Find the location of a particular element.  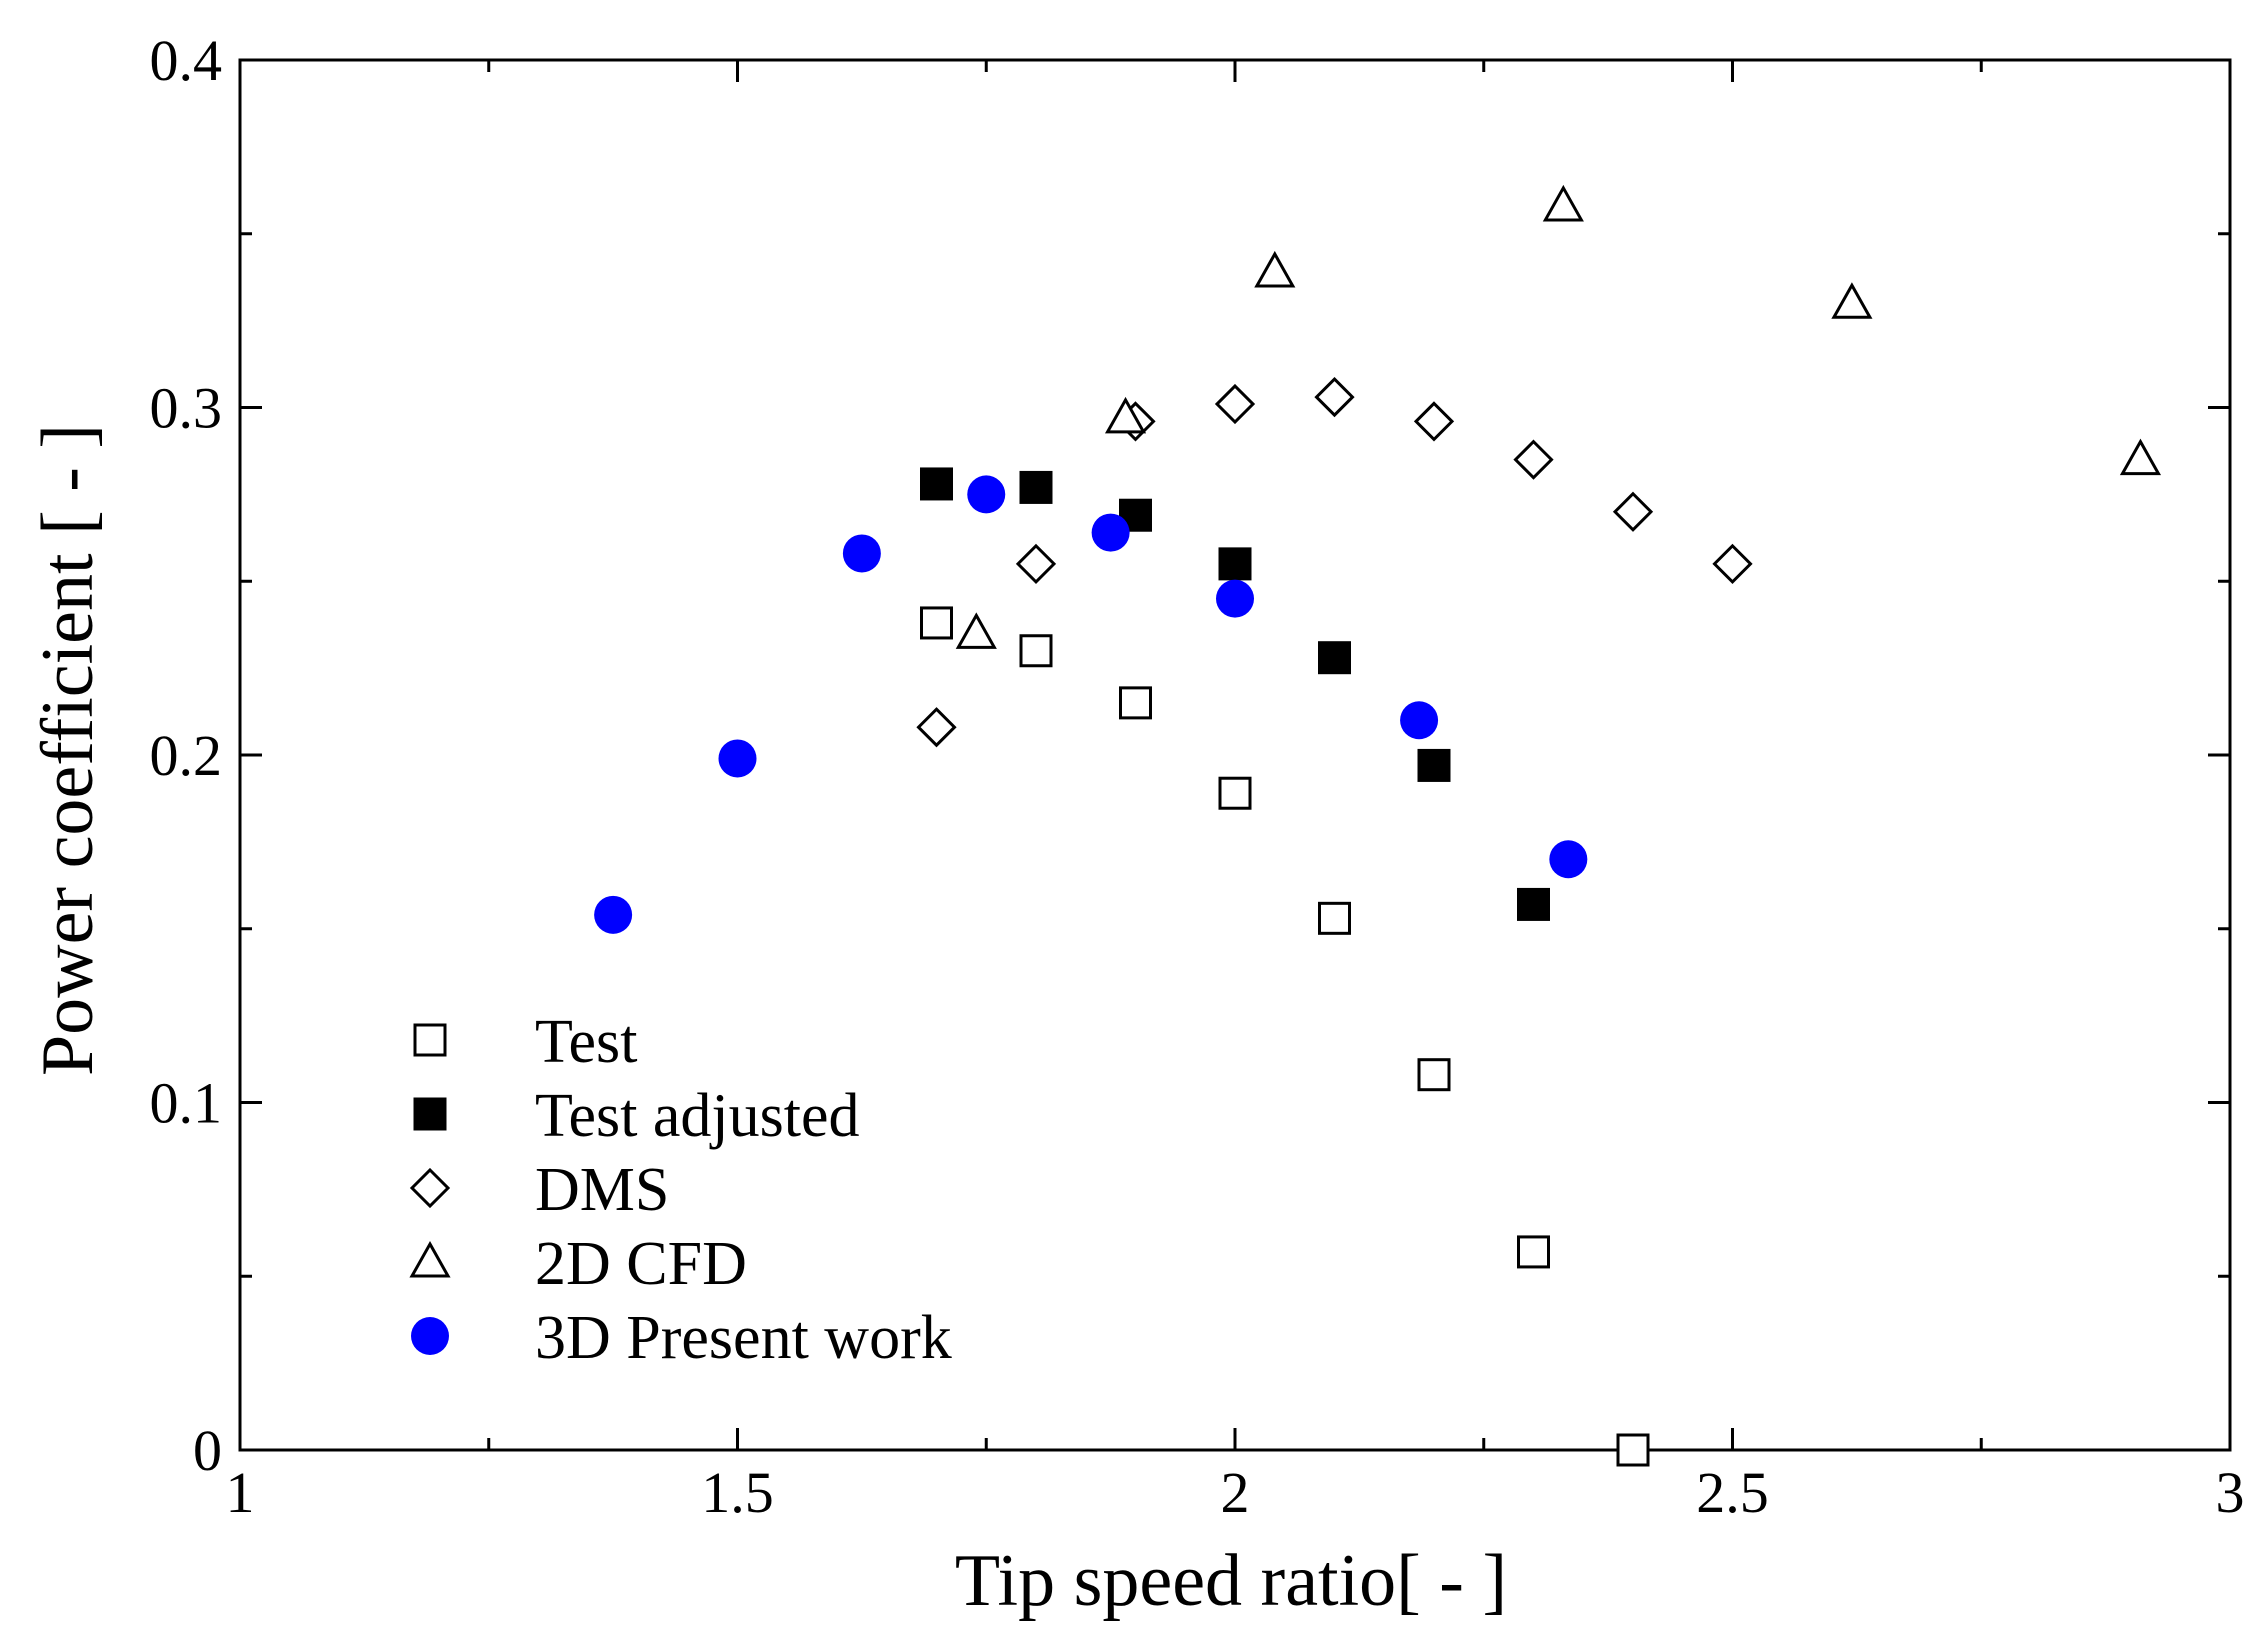

x-tick-label: 1 is located at coordinates (240, 1492).